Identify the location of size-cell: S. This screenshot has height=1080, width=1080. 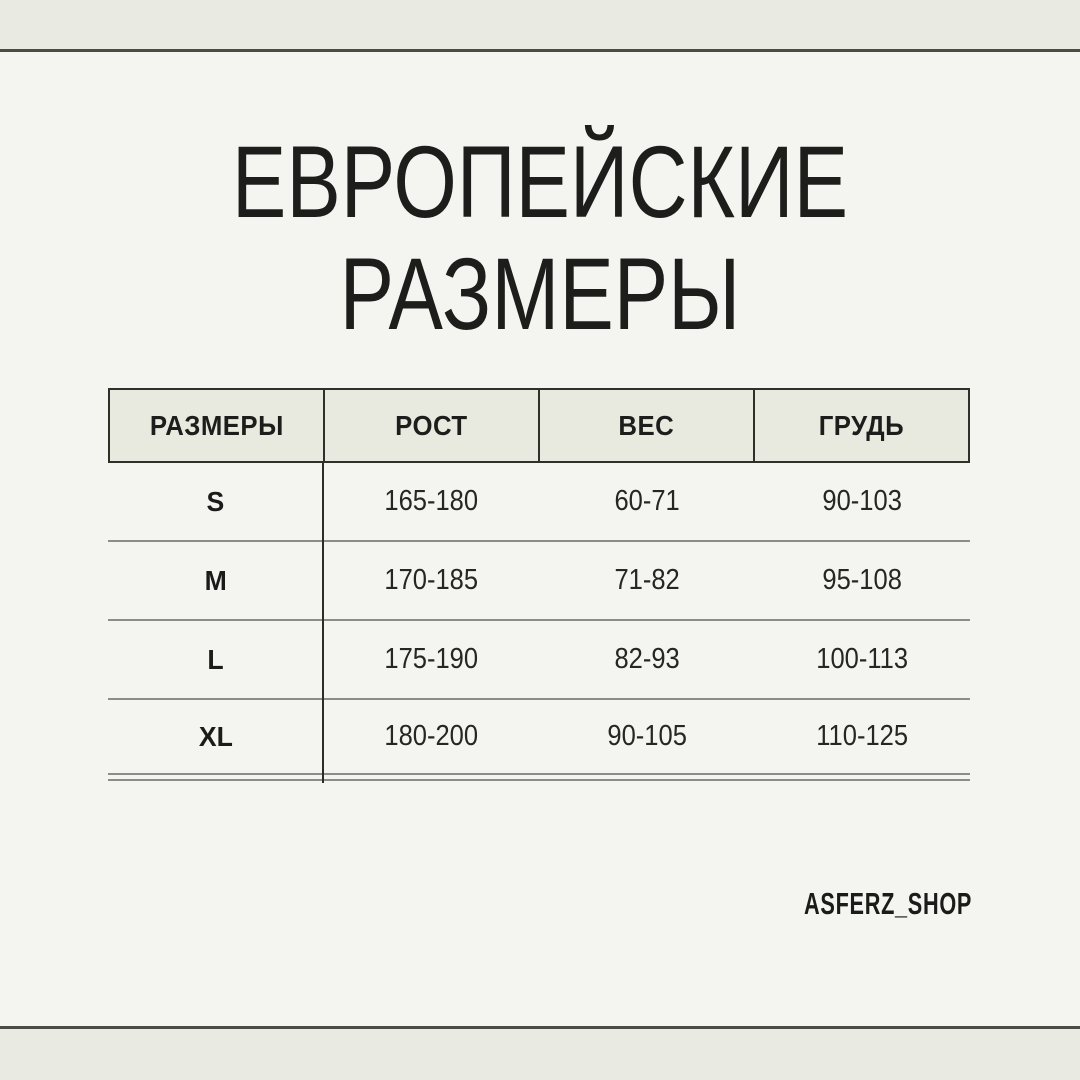
(215, 501).